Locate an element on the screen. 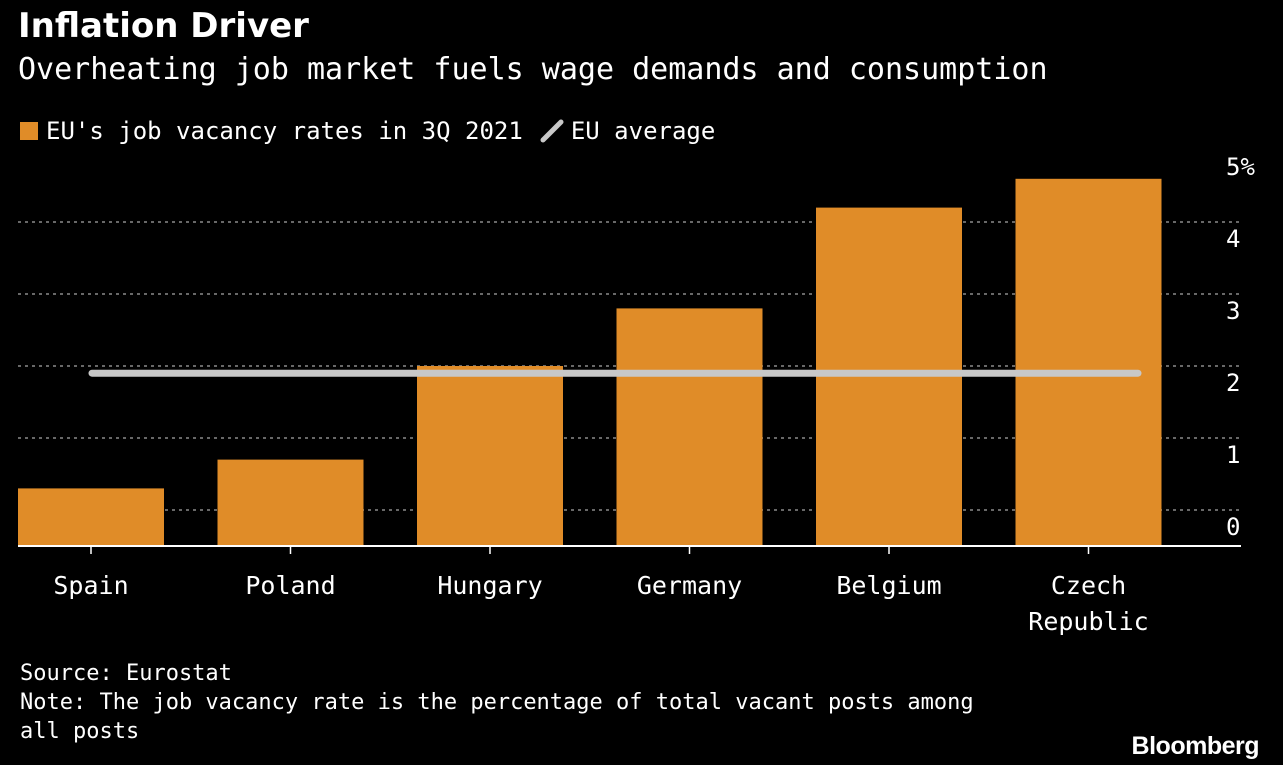 This screenshot has width=1283, height=765. x-tick-label: Hungary is located at coordinates (489, 585).